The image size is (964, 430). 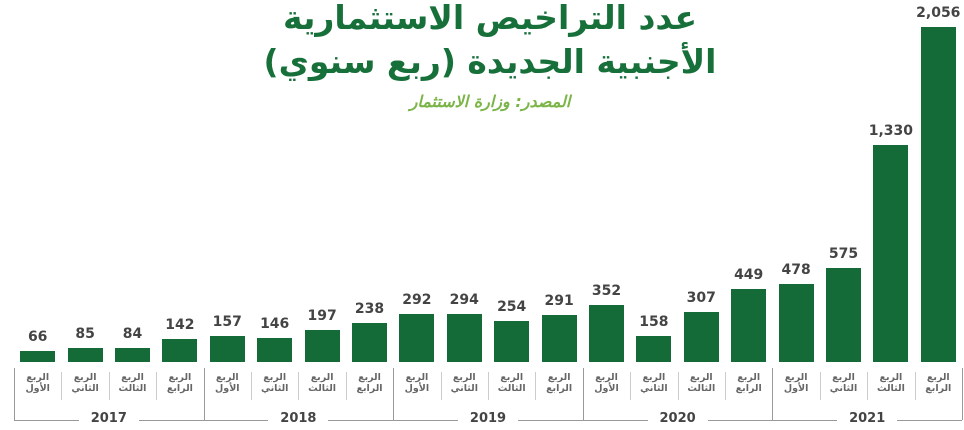 What do you see at coordinates (488, 418) in the screenshot?
I see `group-label: 2019` at bounding box center [488, 418].